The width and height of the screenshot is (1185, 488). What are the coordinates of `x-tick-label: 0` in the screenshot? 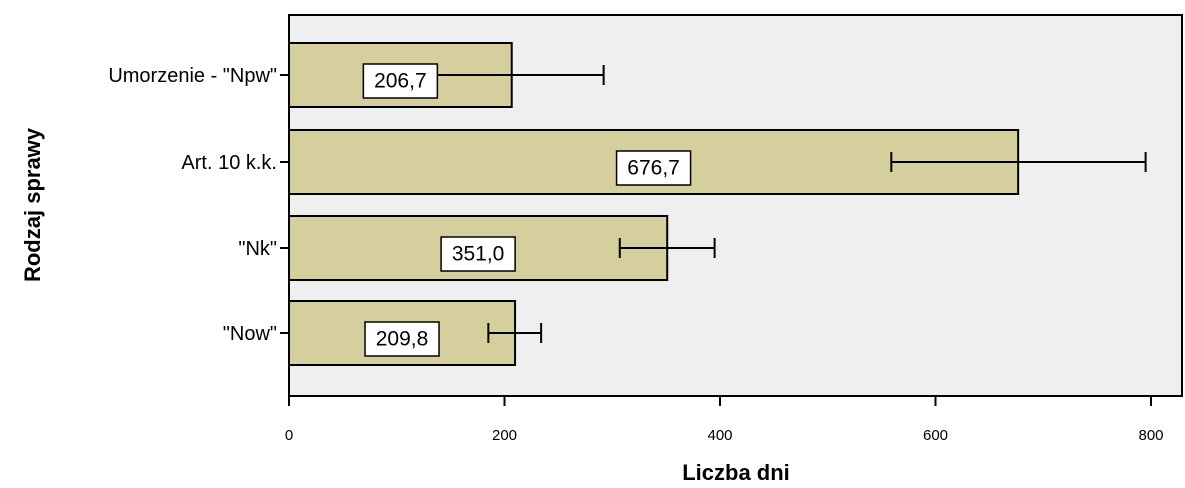 It's located at (289, 435).